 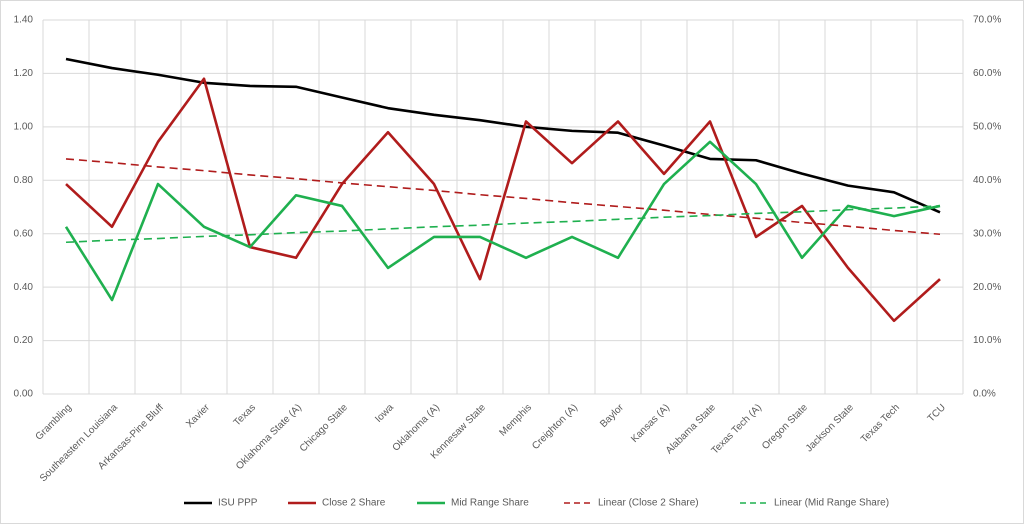 I want to click on y-tick-label: 1.40, so click(x=24, y=20).